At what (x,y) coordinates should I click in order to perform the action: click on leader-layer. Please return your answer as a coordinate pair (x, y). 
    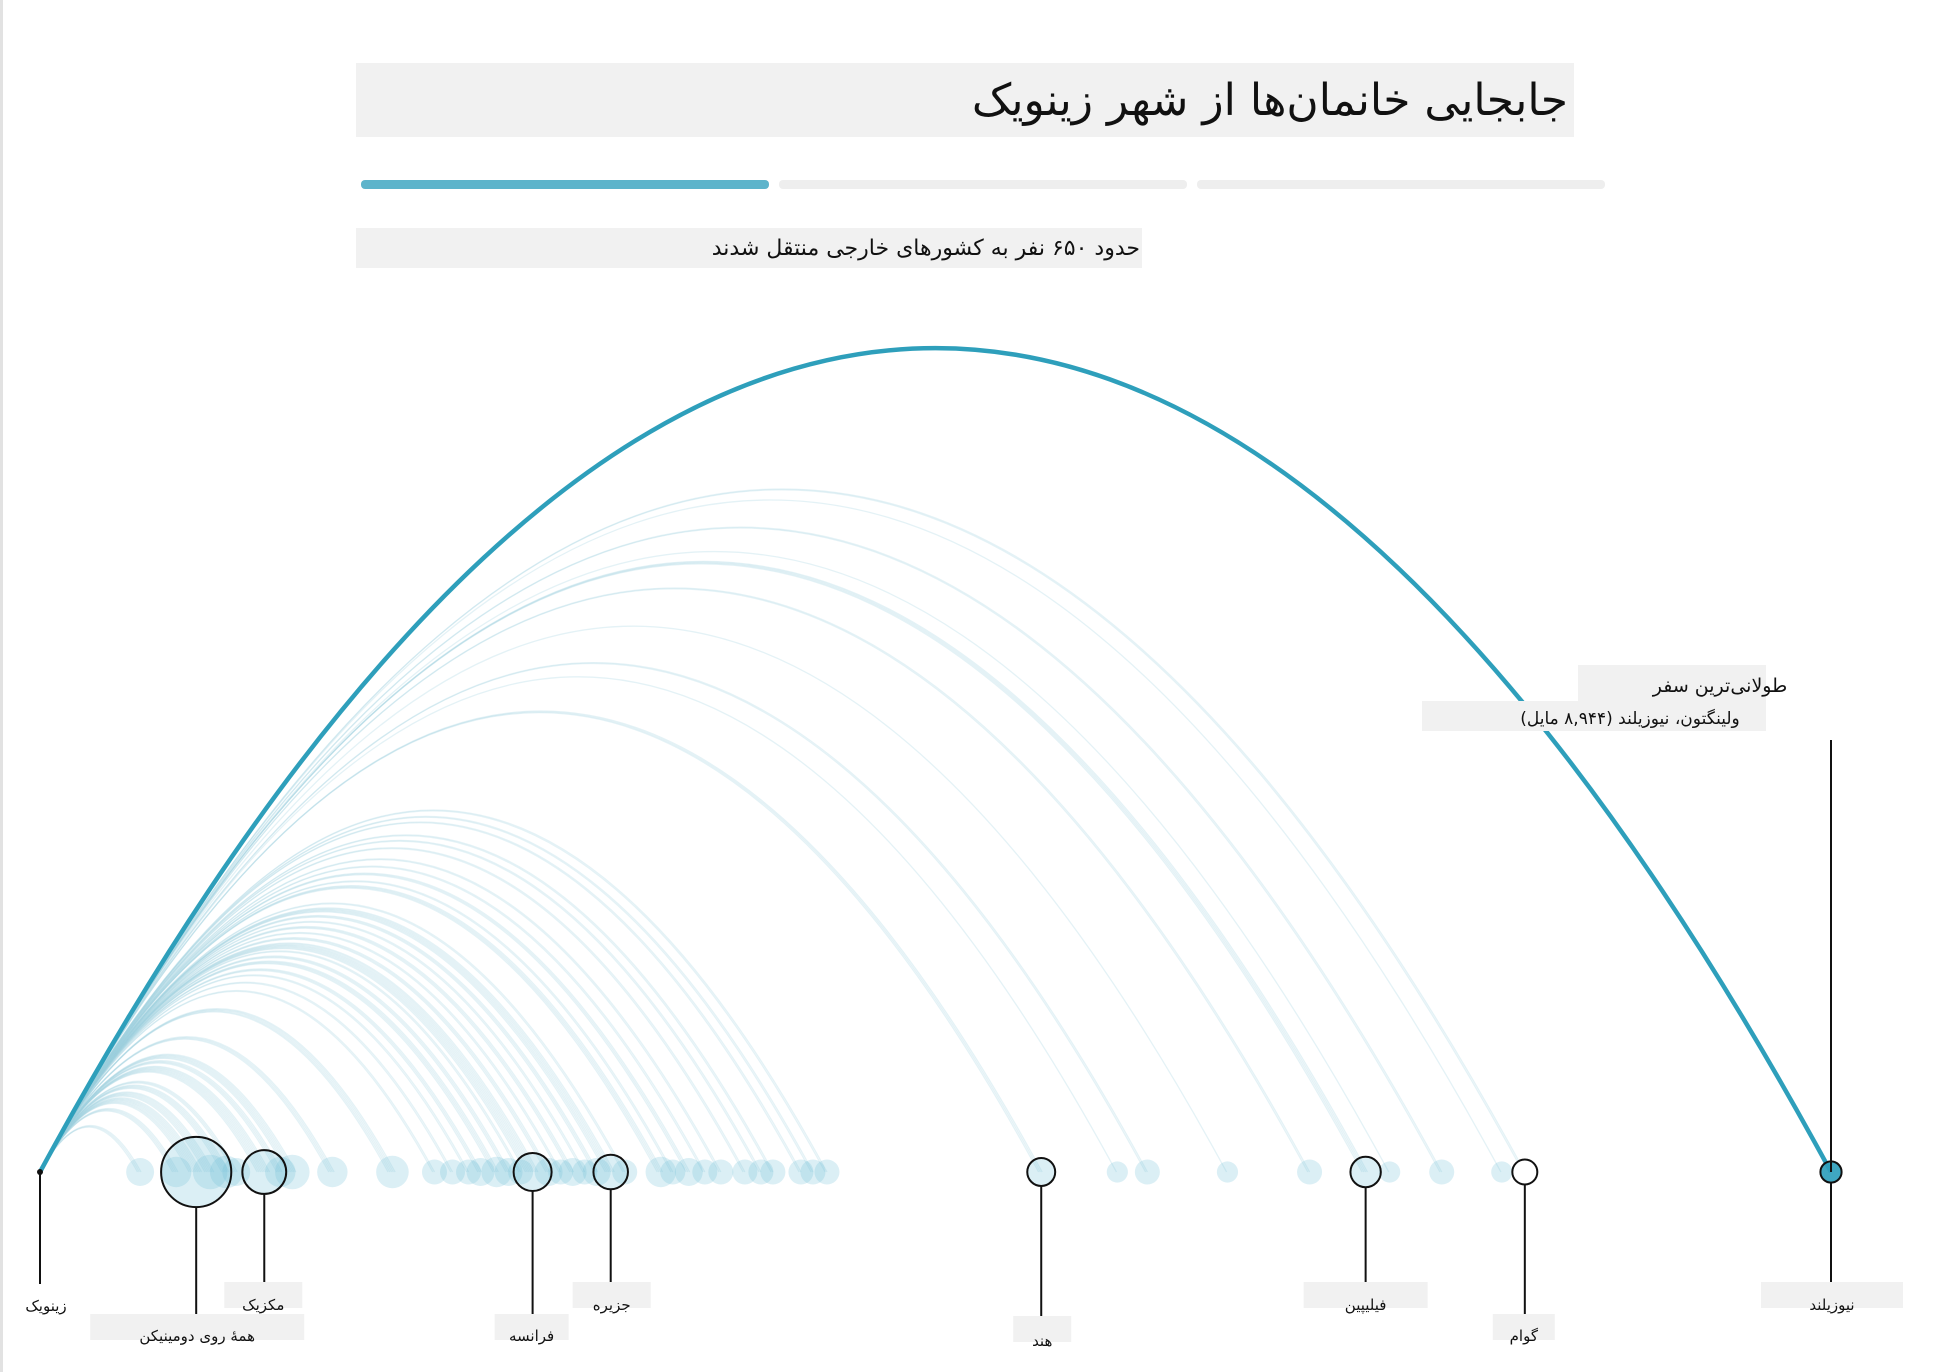
    Looking at the image, I should click on (935, 1244).